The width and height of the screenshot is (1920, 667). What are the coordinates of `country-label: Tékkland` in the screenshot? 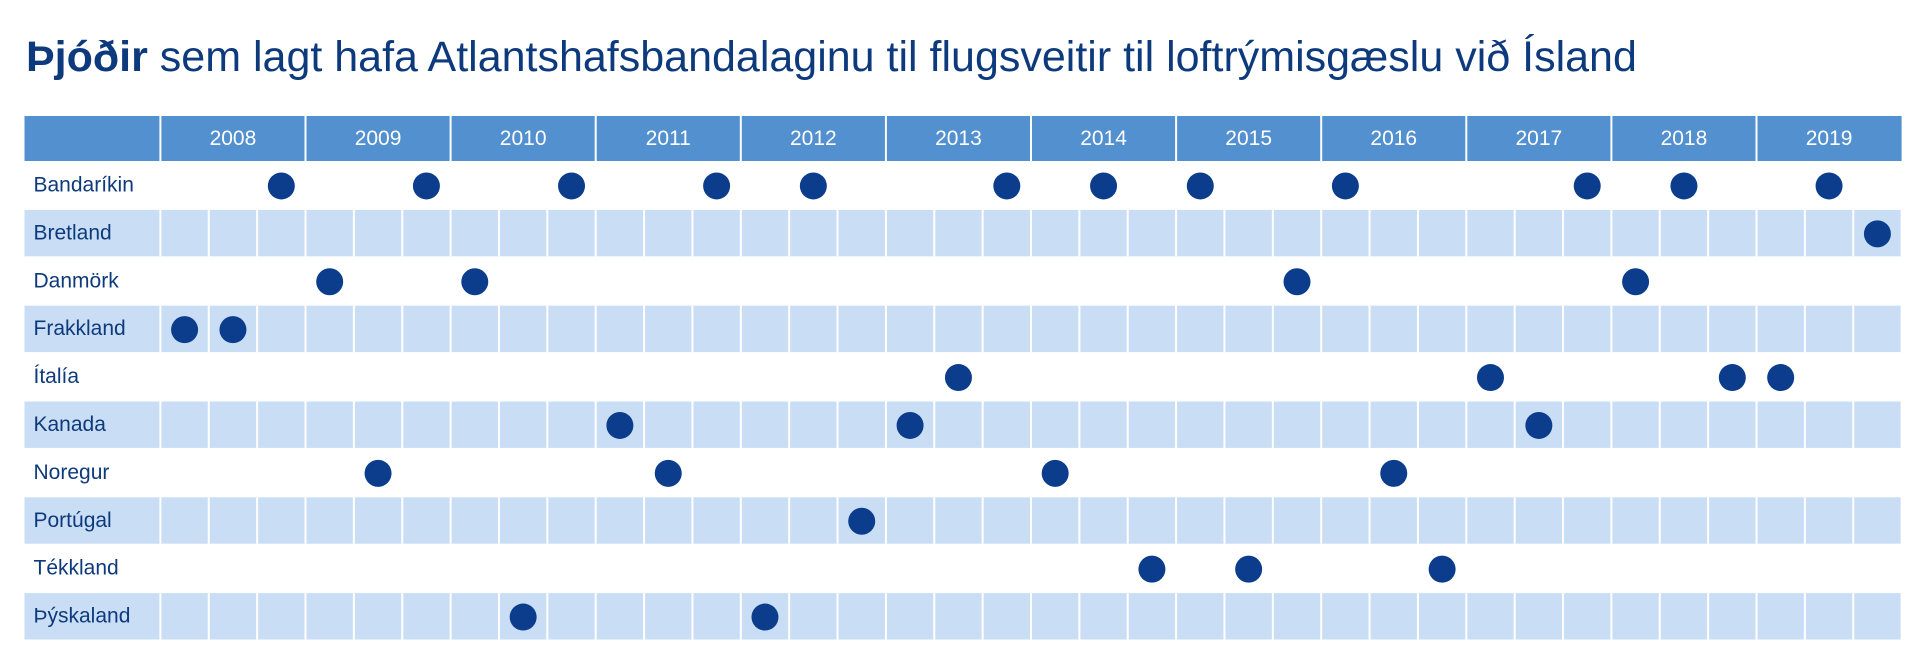 It's located at (76, 568).